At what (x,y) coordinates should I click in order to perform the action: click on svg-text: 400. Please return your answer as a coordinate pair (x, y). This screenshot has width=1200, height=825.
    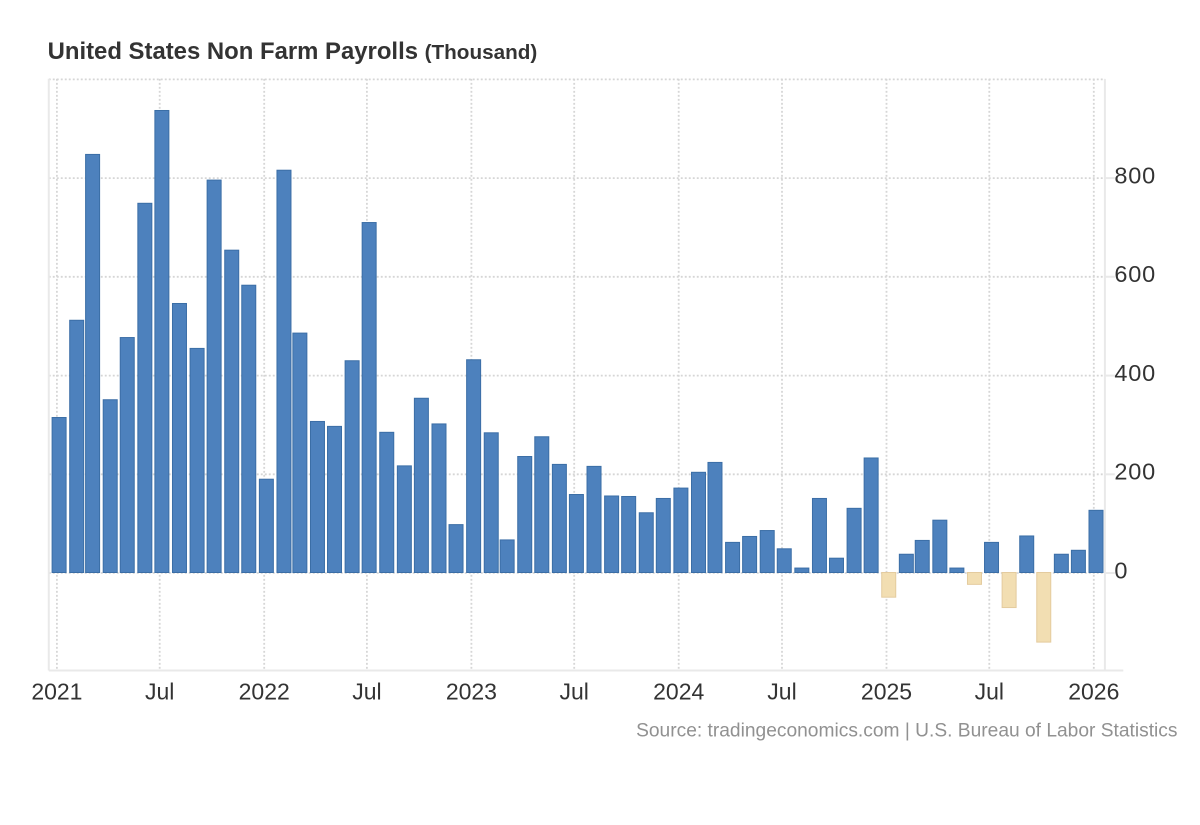
    Looking at the image, I should click on (1135, 373).